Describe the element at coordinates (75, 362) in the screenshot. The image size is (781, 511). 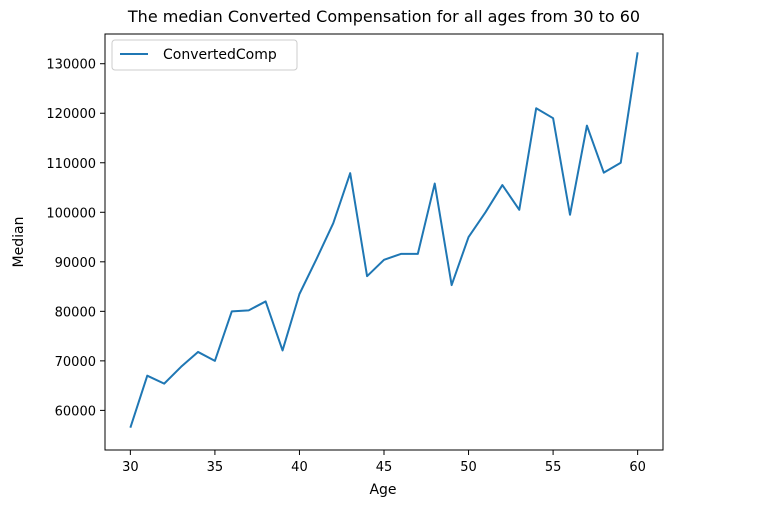
I see `y-tick-label: 70000` at that location.